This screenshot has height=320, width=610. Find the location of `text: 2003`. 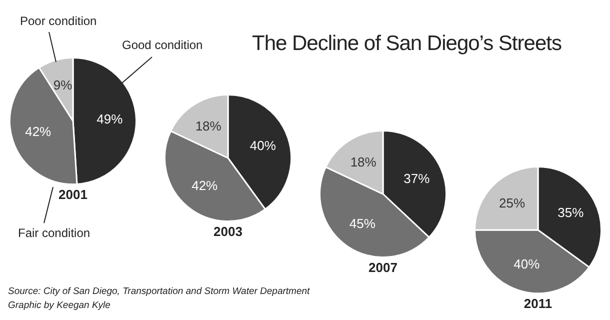

text: 2003 is located at coordinates (228, 231).